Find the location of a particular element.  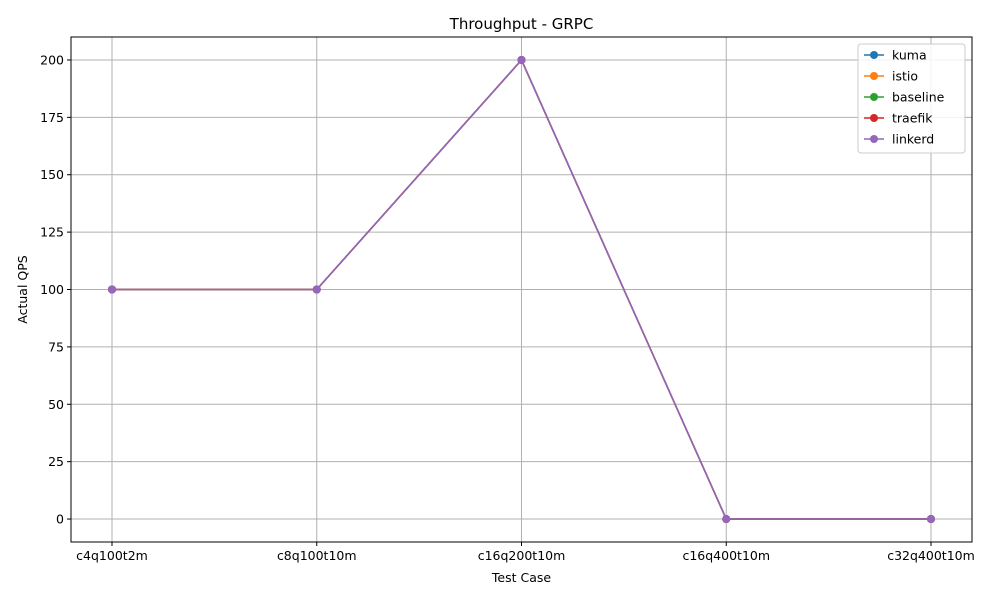

y-tick-label: 150 is located at coordinates (52, 174).